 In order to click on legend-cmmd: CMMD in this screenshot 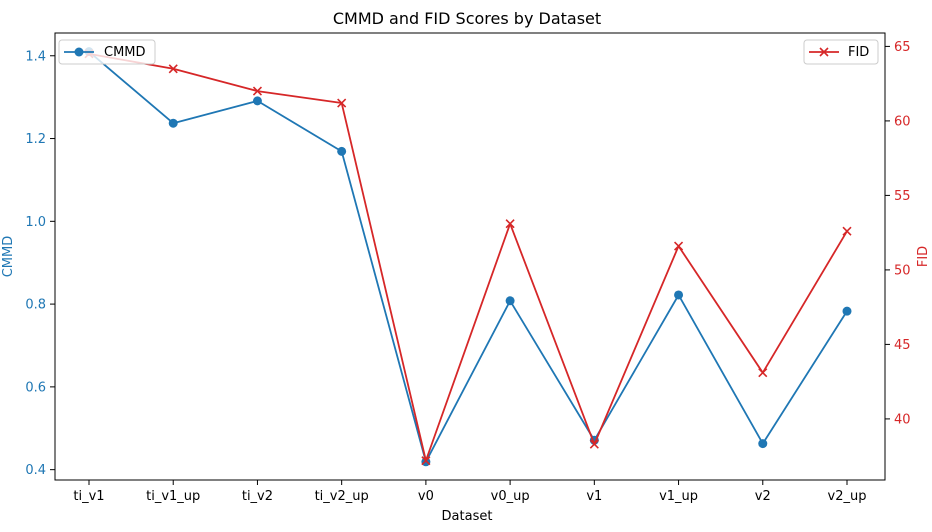, I will do `click(107, 52)`.